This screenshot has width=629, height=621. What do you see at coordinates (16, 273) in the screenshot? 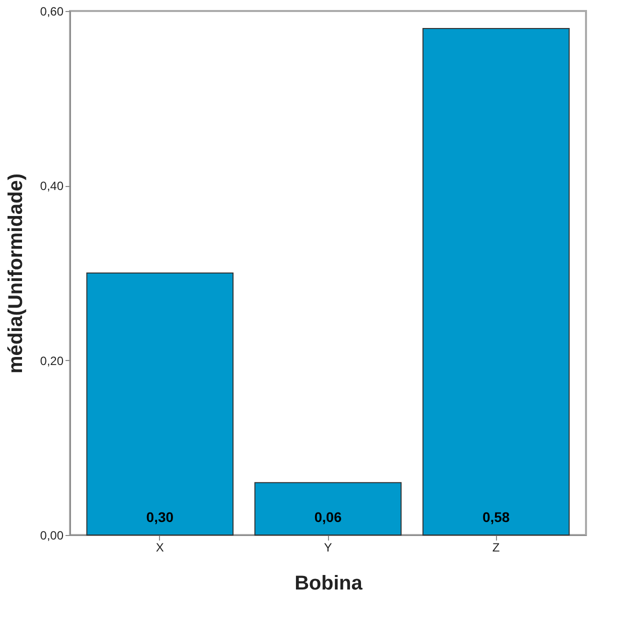
I see `y-axis-title: média(Uniformidade)` at bounding box center [16, 273].